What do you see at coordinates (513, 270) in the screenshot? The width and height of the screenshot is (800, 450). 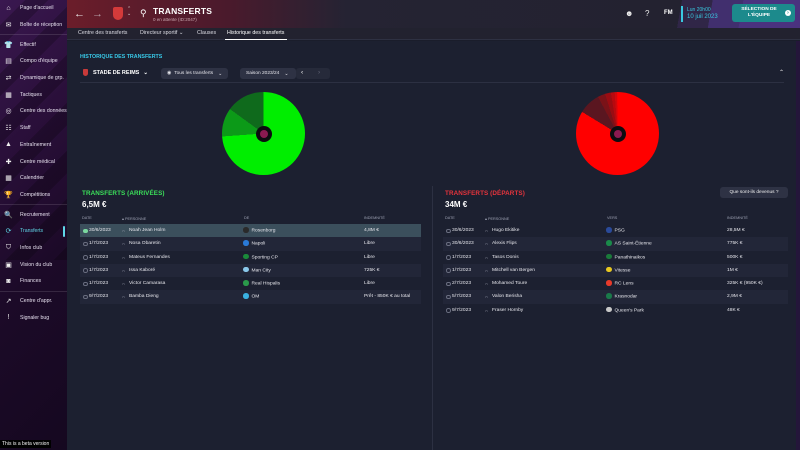 I see `row-person: Mitchell van Bergen` at bounding box center [513, 270].